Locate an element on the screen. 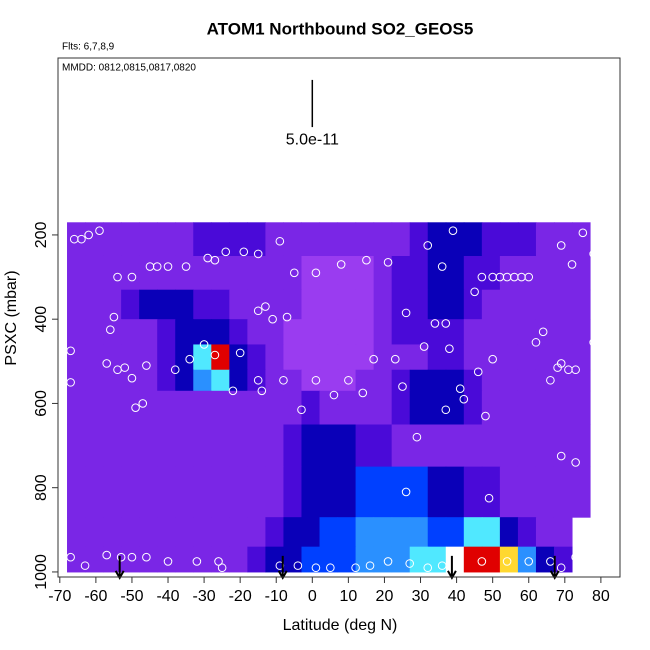 This screenshot has width=650, height=650. x-tick-label: -70 is located at coordinates (59, 596).